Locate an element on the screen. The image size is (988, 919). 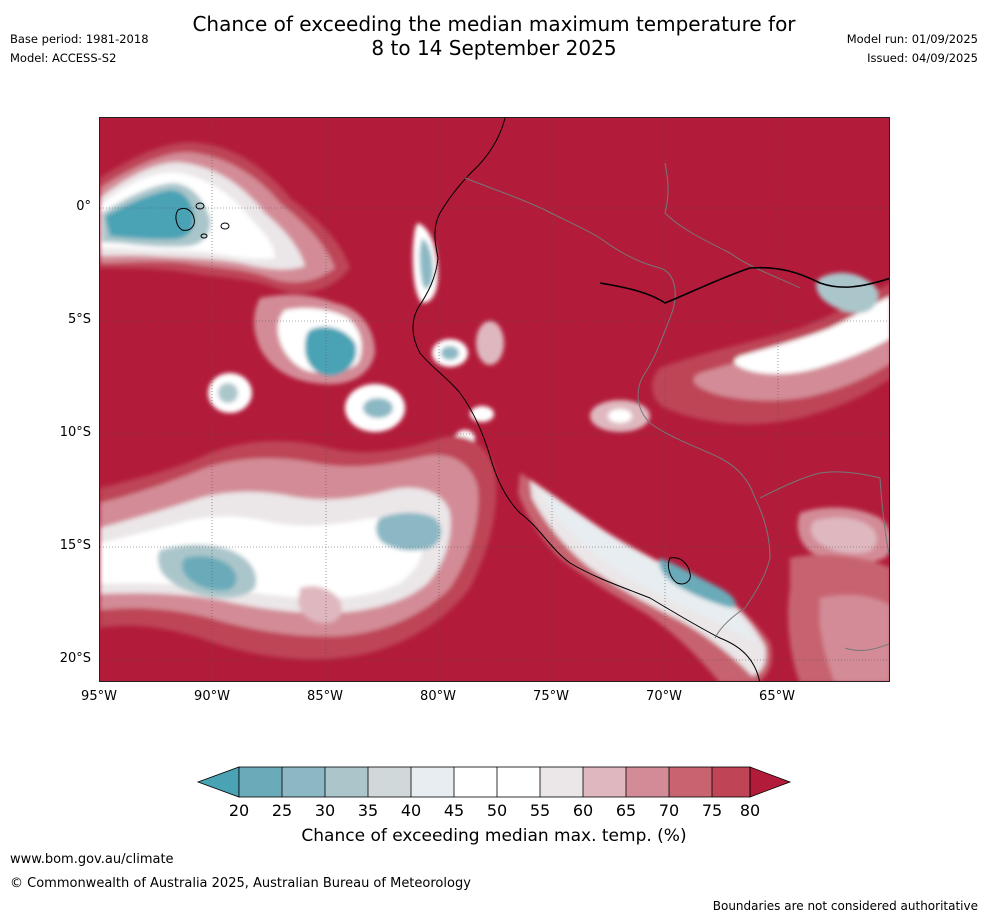
colorbar-tick-65: 65 is located at coordinates (626, 810).